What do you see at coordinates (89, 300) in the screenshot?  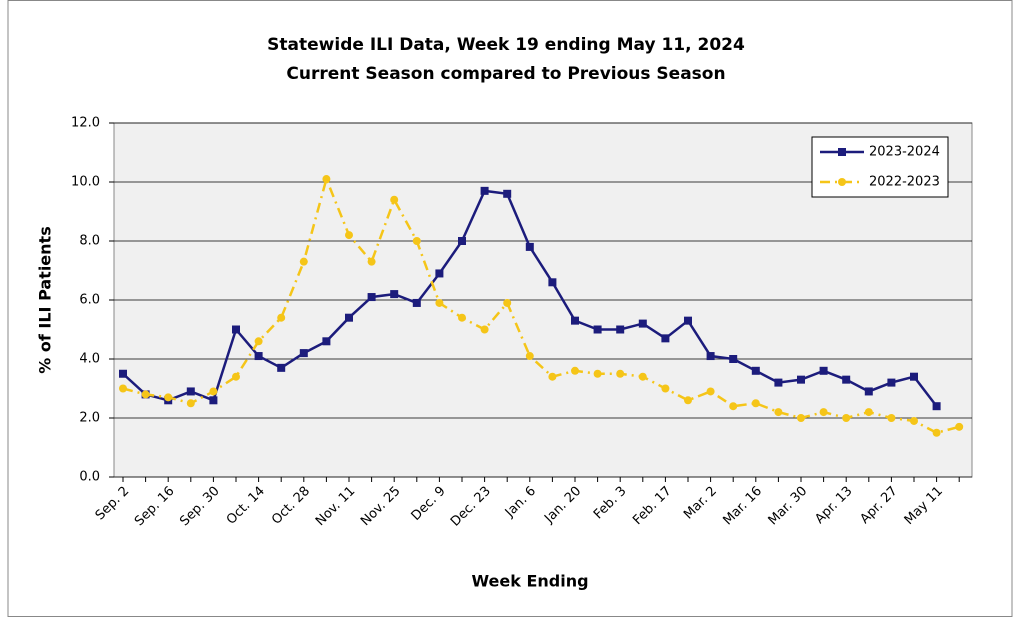 I see `y-tick-label: 6.0` at bounding box center [89, 300].